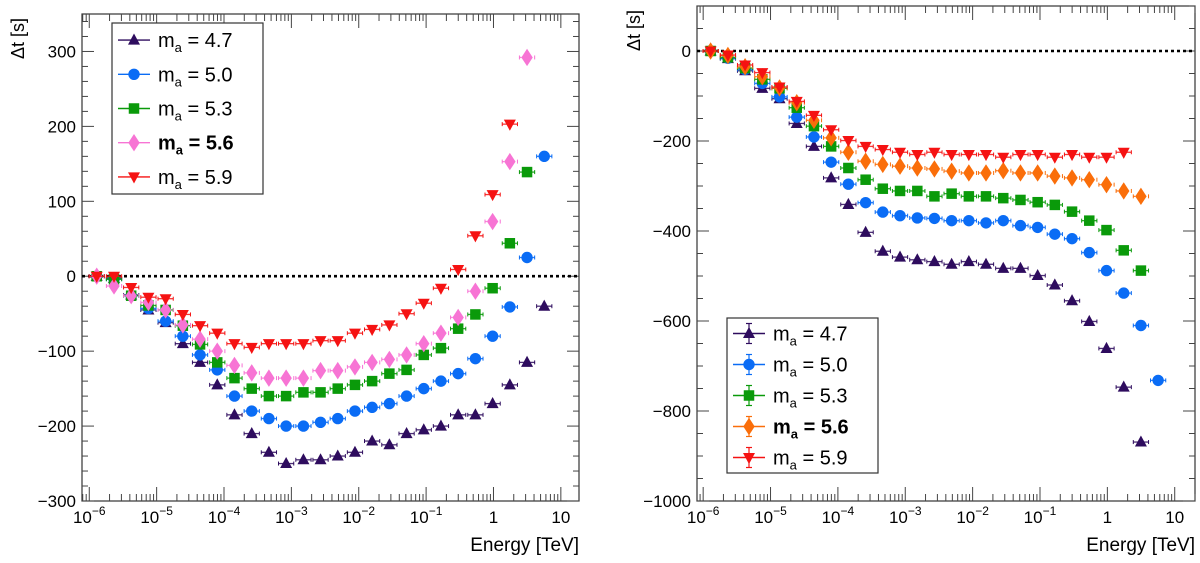 This screenshot has height=563, width=1200. Describe the element at coordinates (770, 515) in the screenshot. I see `x-tick-label: 10⁻⁵` at that location.